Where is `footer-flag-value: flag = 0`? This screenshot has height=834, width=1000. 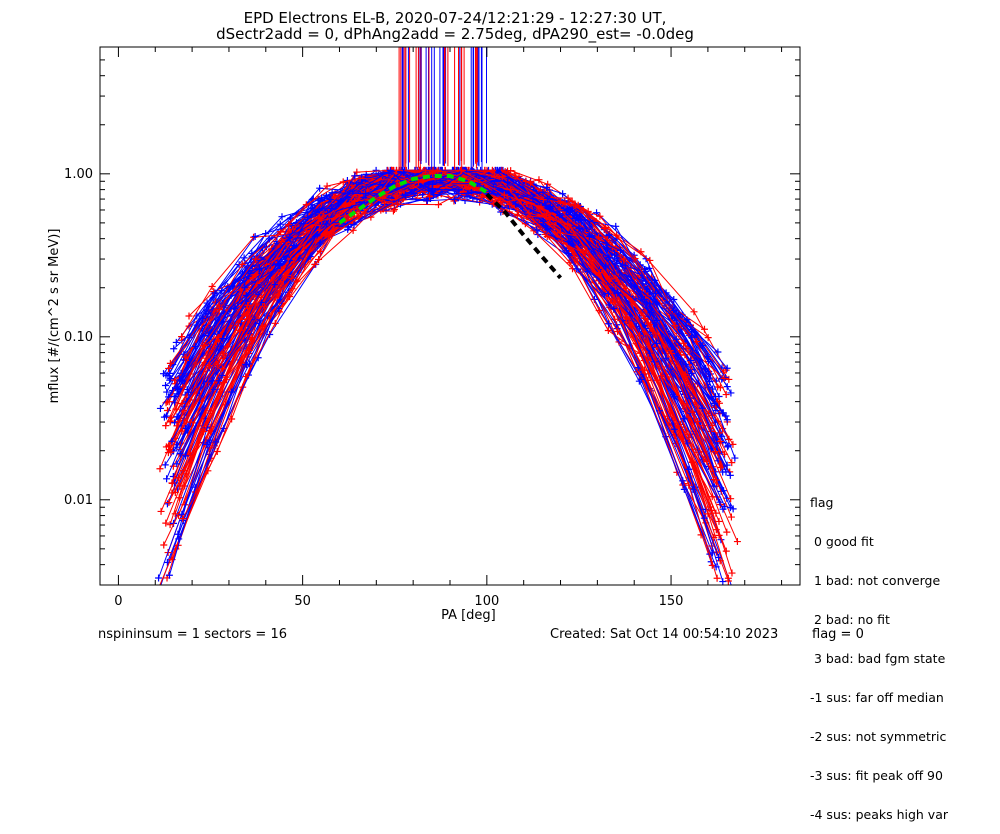 footer-flag-value: flag = 0 is located at coordinates (838, 634).